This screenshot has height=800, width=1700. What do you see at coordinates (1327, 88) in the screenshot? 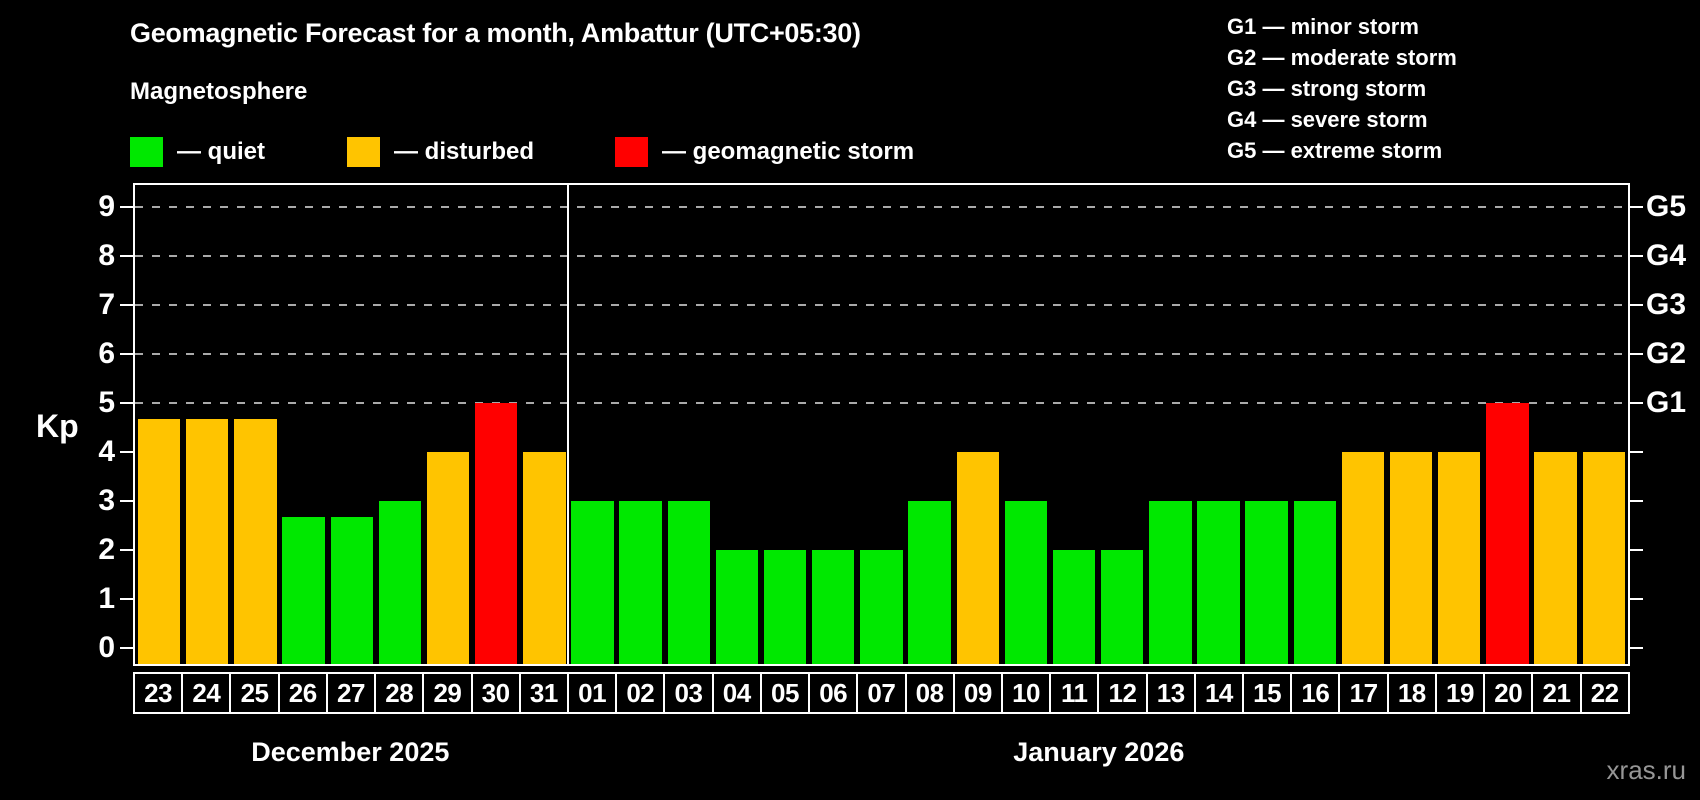
I see `g-legend-item-g3: G3 — strong storm` at bounding box center [1327, 88].